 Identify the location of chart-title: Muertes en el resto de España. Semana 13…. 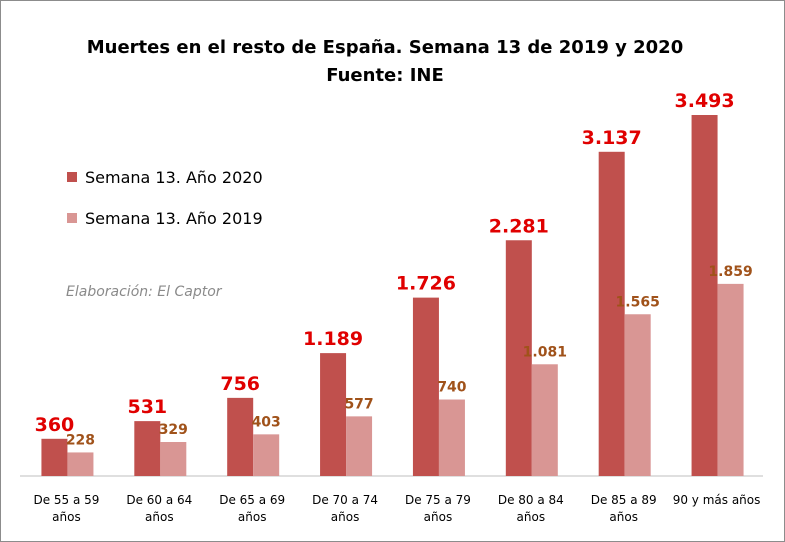
(385, 47).